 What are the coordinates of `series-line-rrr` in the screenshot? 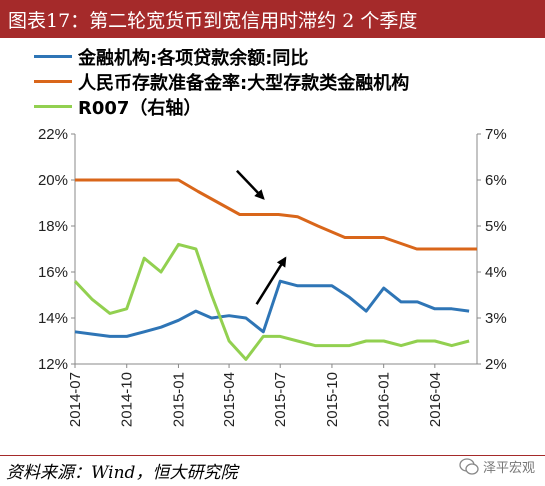 It's located at (276, 214).